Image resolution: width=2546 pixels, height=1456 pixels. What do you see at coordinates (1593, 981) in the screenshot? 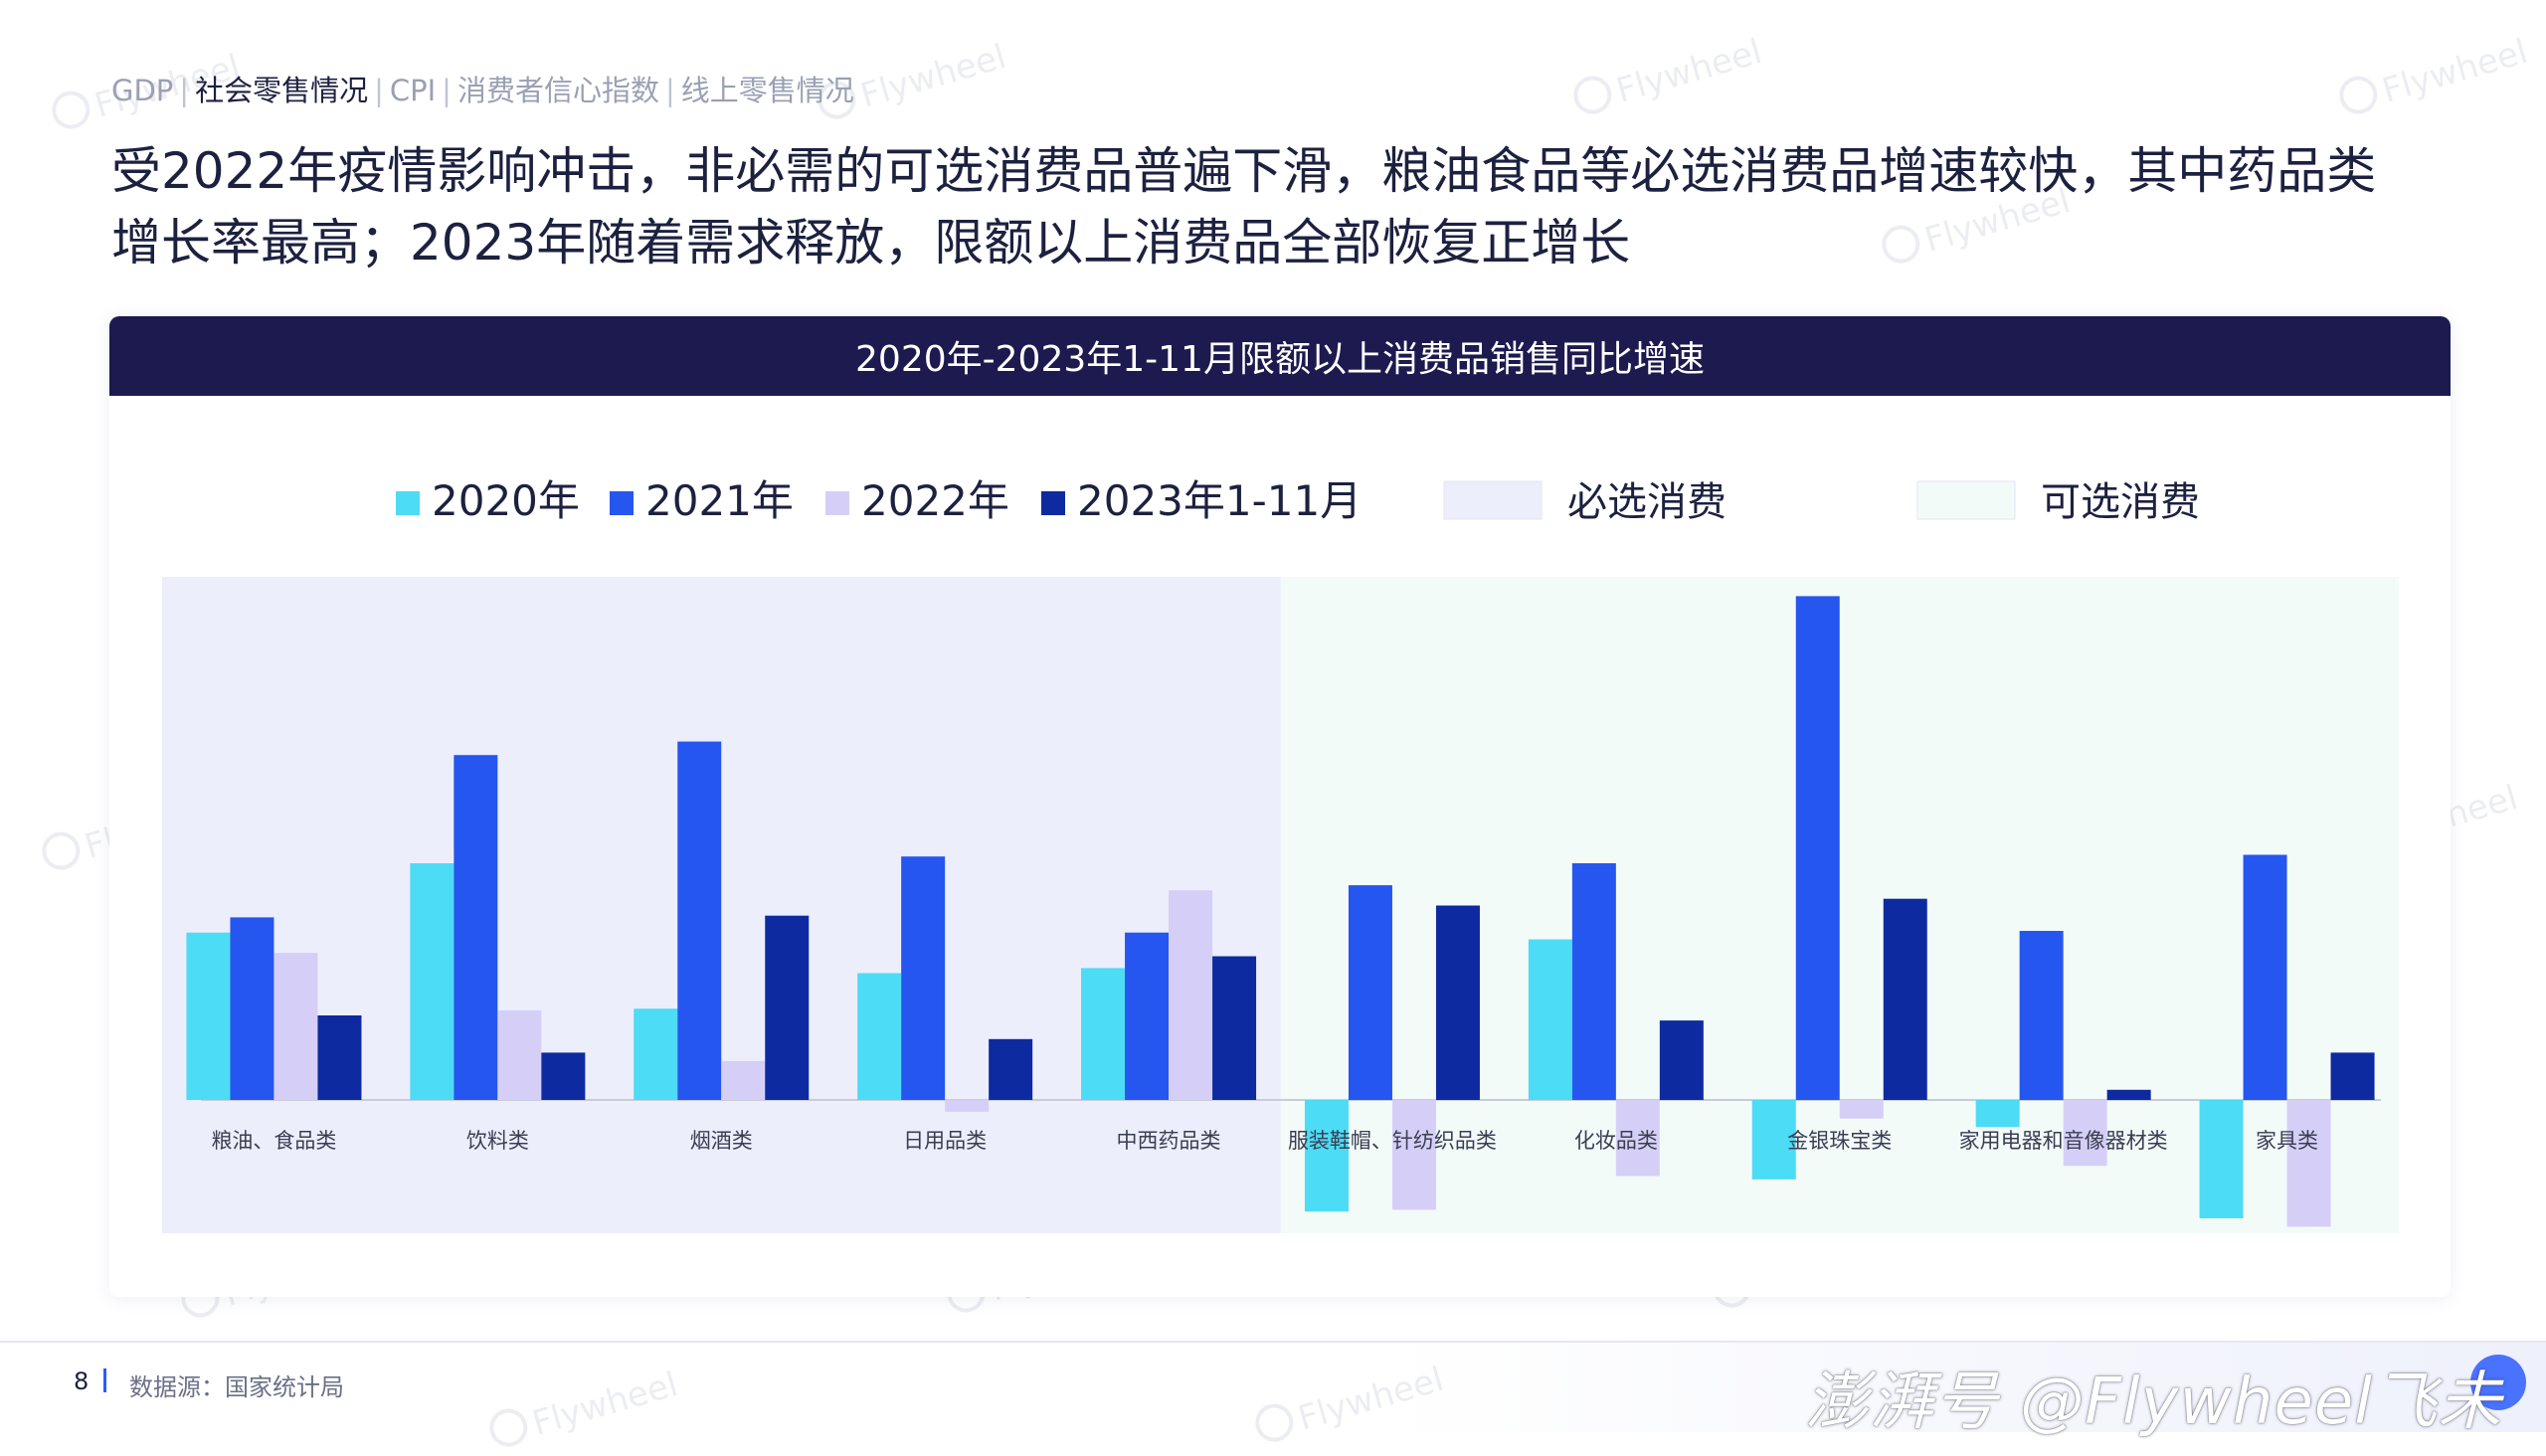
I see `bar-2-7: 2021年 化妆品类: 14` at bounding box center [1593, 981].